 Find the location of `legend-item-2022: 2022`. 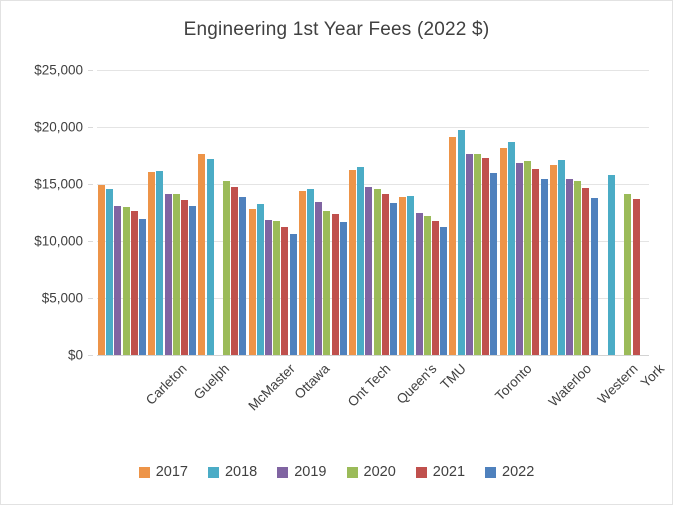

legend-item-2022: 2022 is located at coordinates (509, 472).